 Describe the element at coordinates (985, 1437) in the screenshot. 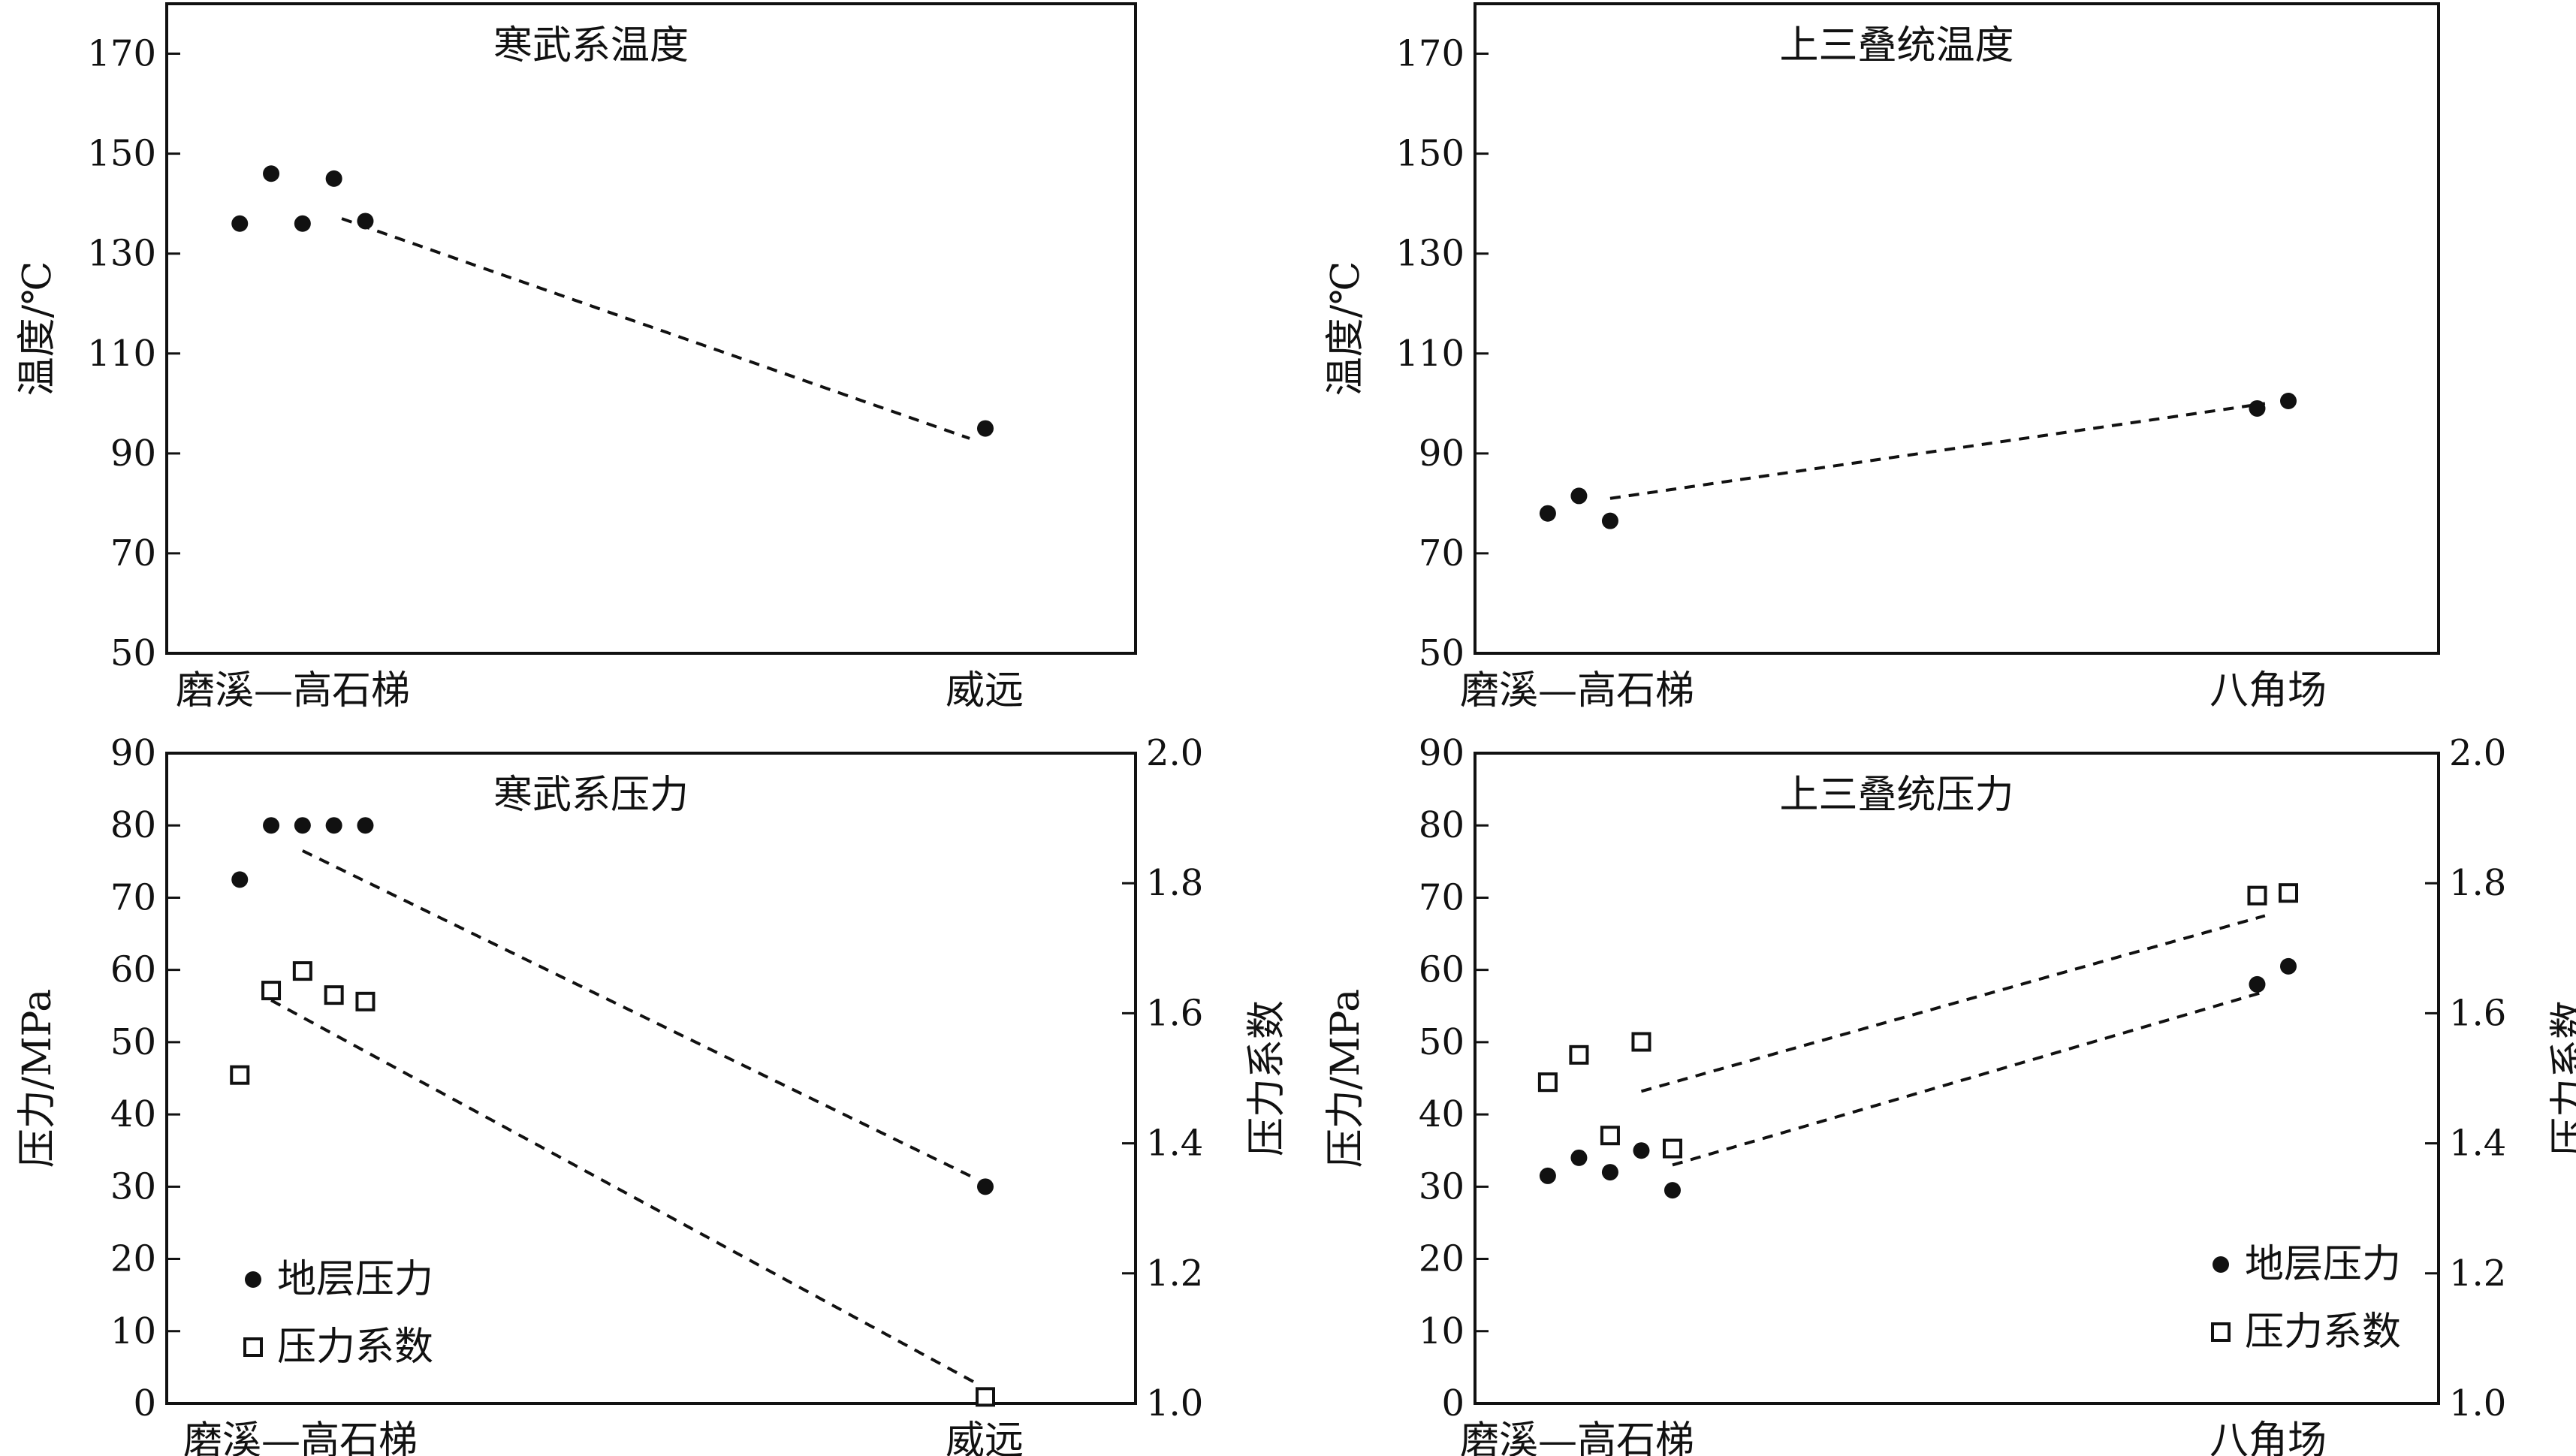

I see `x-category-label: 威远` at that location.